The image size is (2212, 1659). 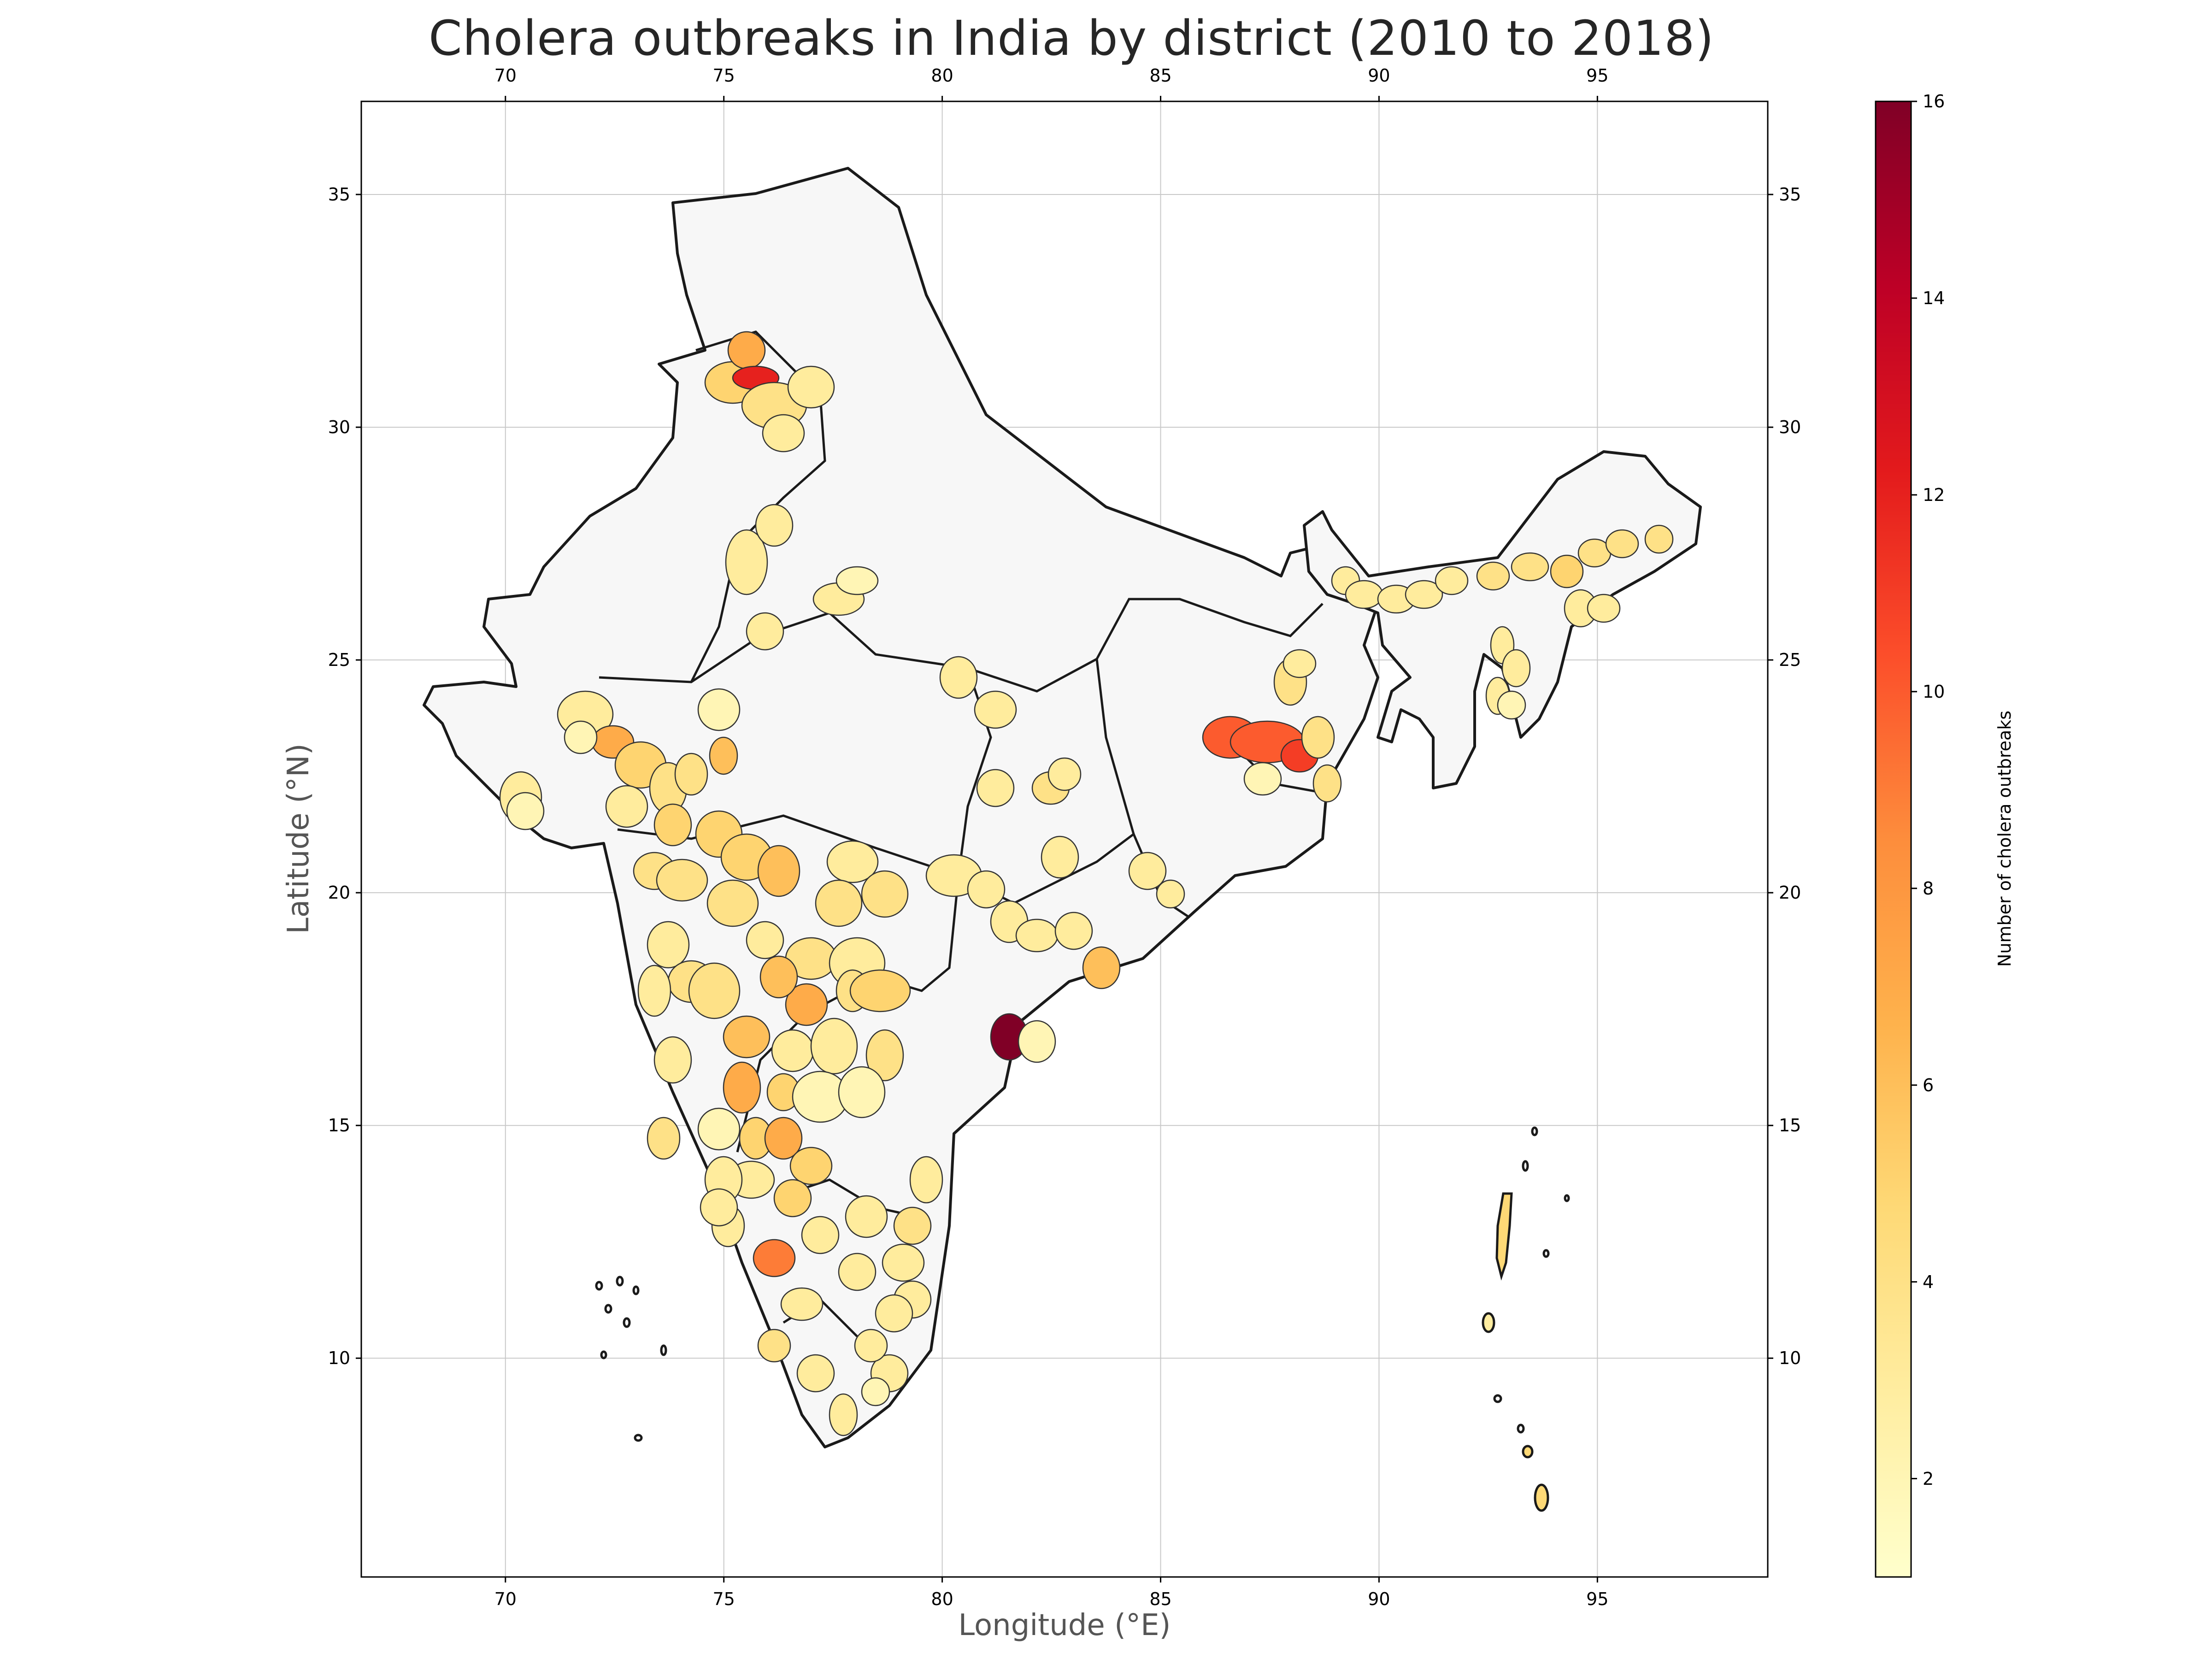 I want to click on x-axis-label: Longitude (°E), so click(x=1064, y=1625).